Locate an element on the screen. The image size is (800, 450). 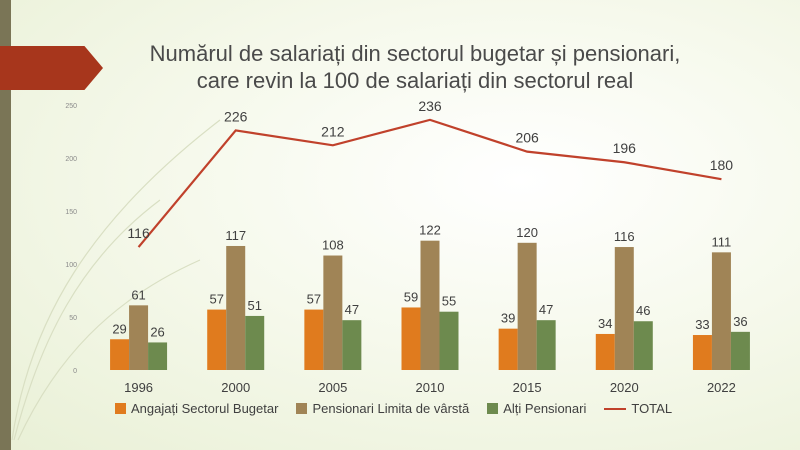
y-tick-label: 150 is located at coordinates (71, 212).